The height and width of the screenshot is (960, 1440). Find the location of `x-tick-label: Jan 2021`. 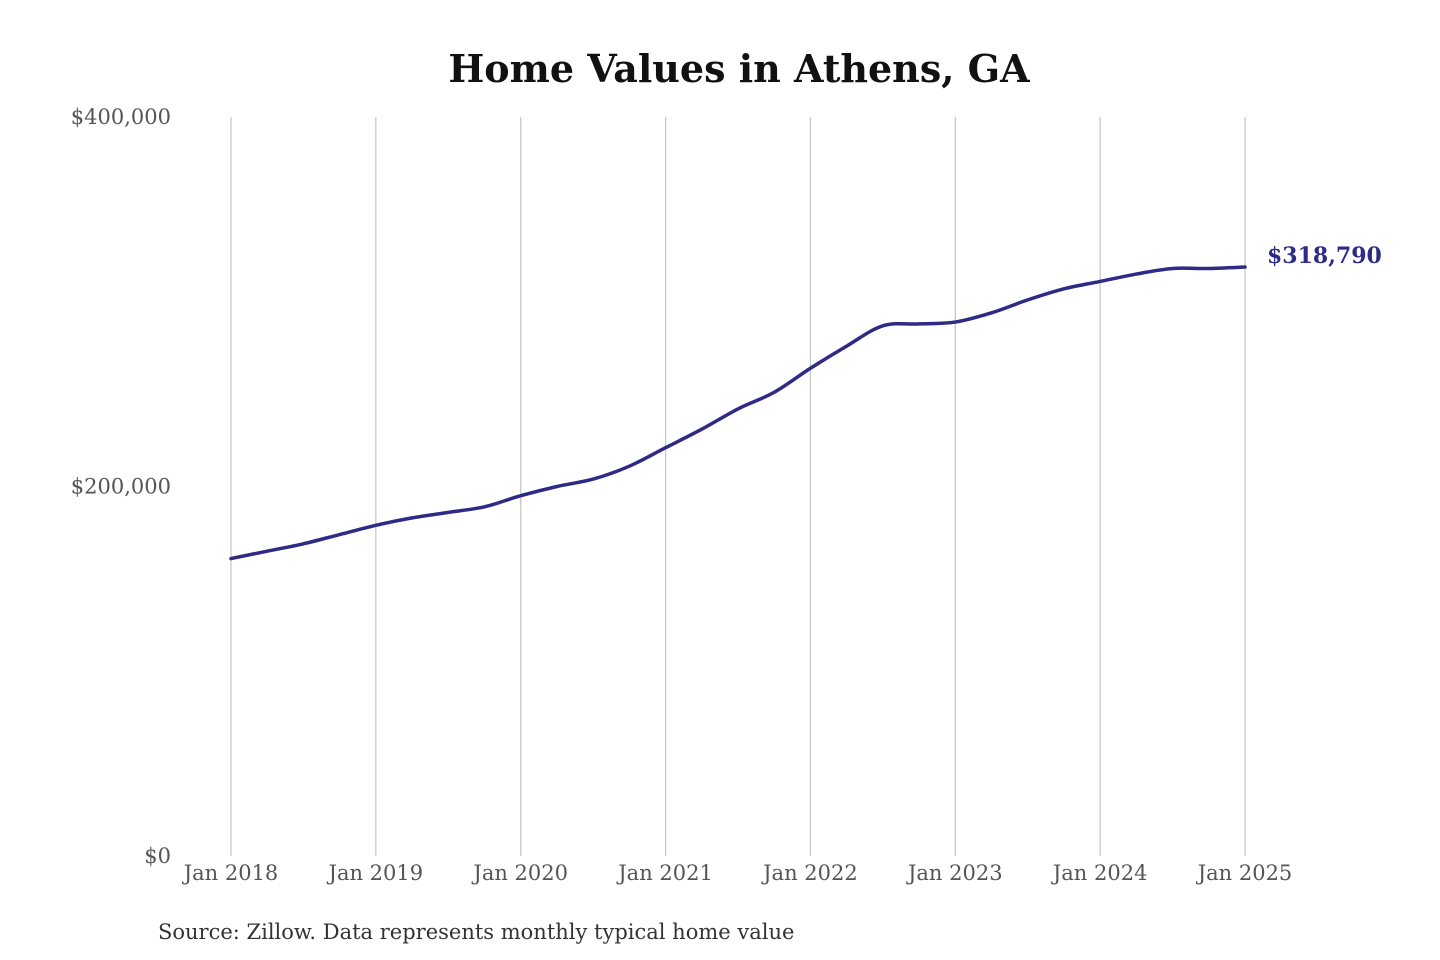

x-tick-label: Jan 2021 is located at coordinates (664, 873).